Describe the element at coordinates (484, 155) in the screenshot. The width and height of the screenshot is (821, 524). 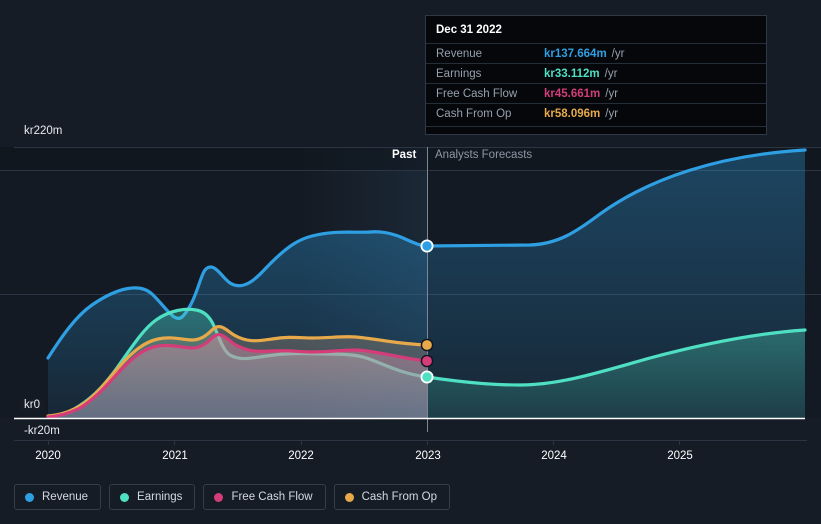
I see `forecast-band-label: Analysts Forecasts` at that location.